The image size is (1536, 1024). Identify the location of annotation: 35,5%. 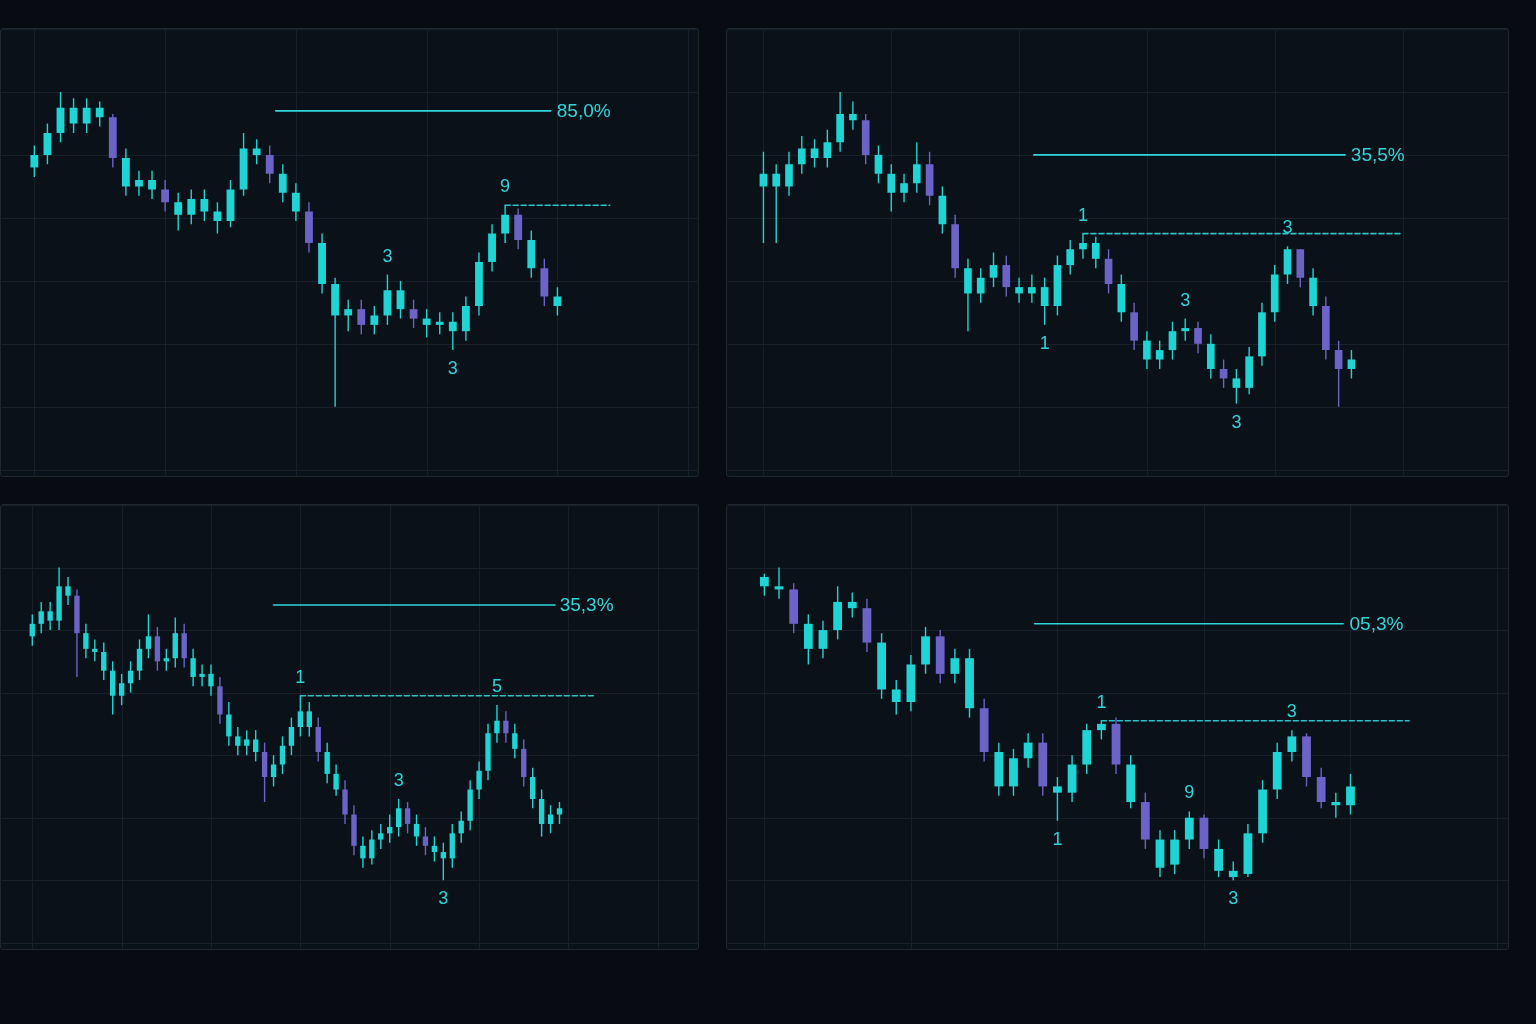
(1377, 154).